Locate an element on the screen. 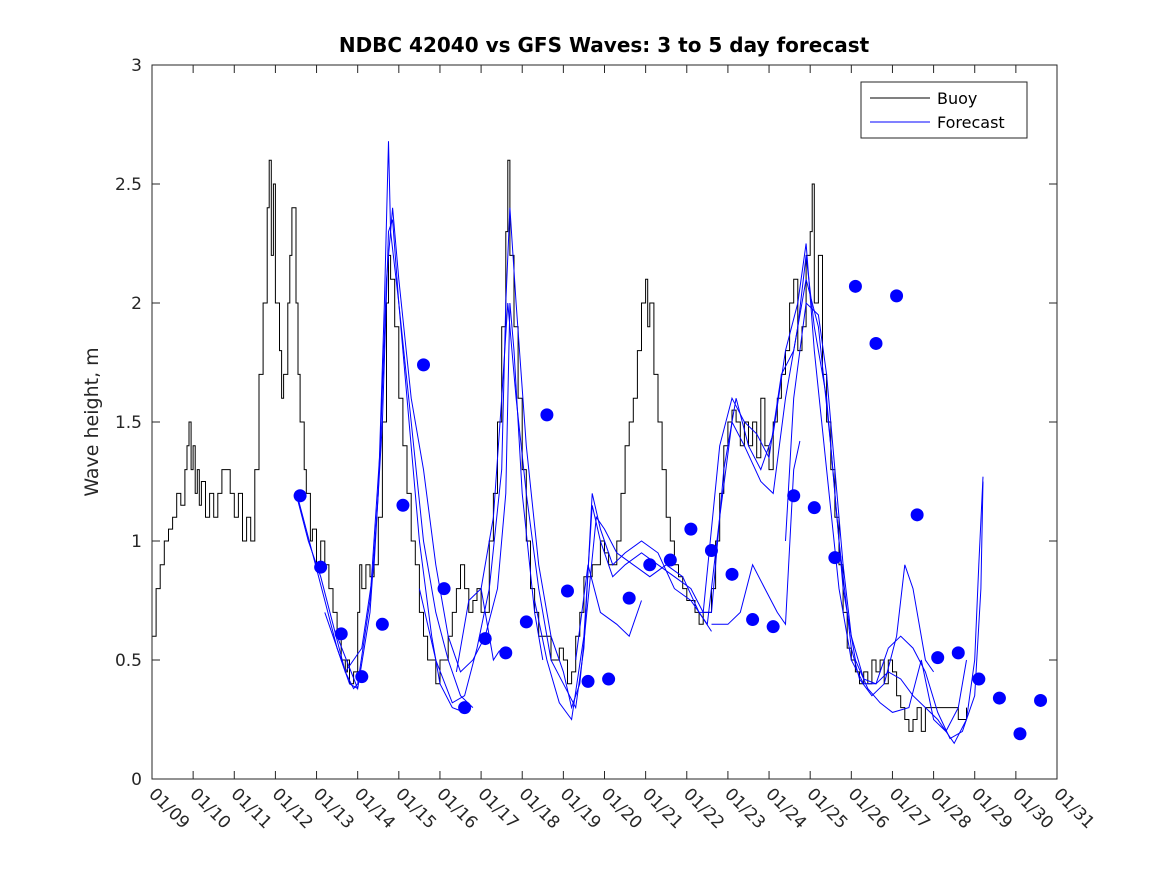 The width and height of the screenshot is (1167, 875). legend-forecast-label: Forecast is located at coordinates (971, 122).